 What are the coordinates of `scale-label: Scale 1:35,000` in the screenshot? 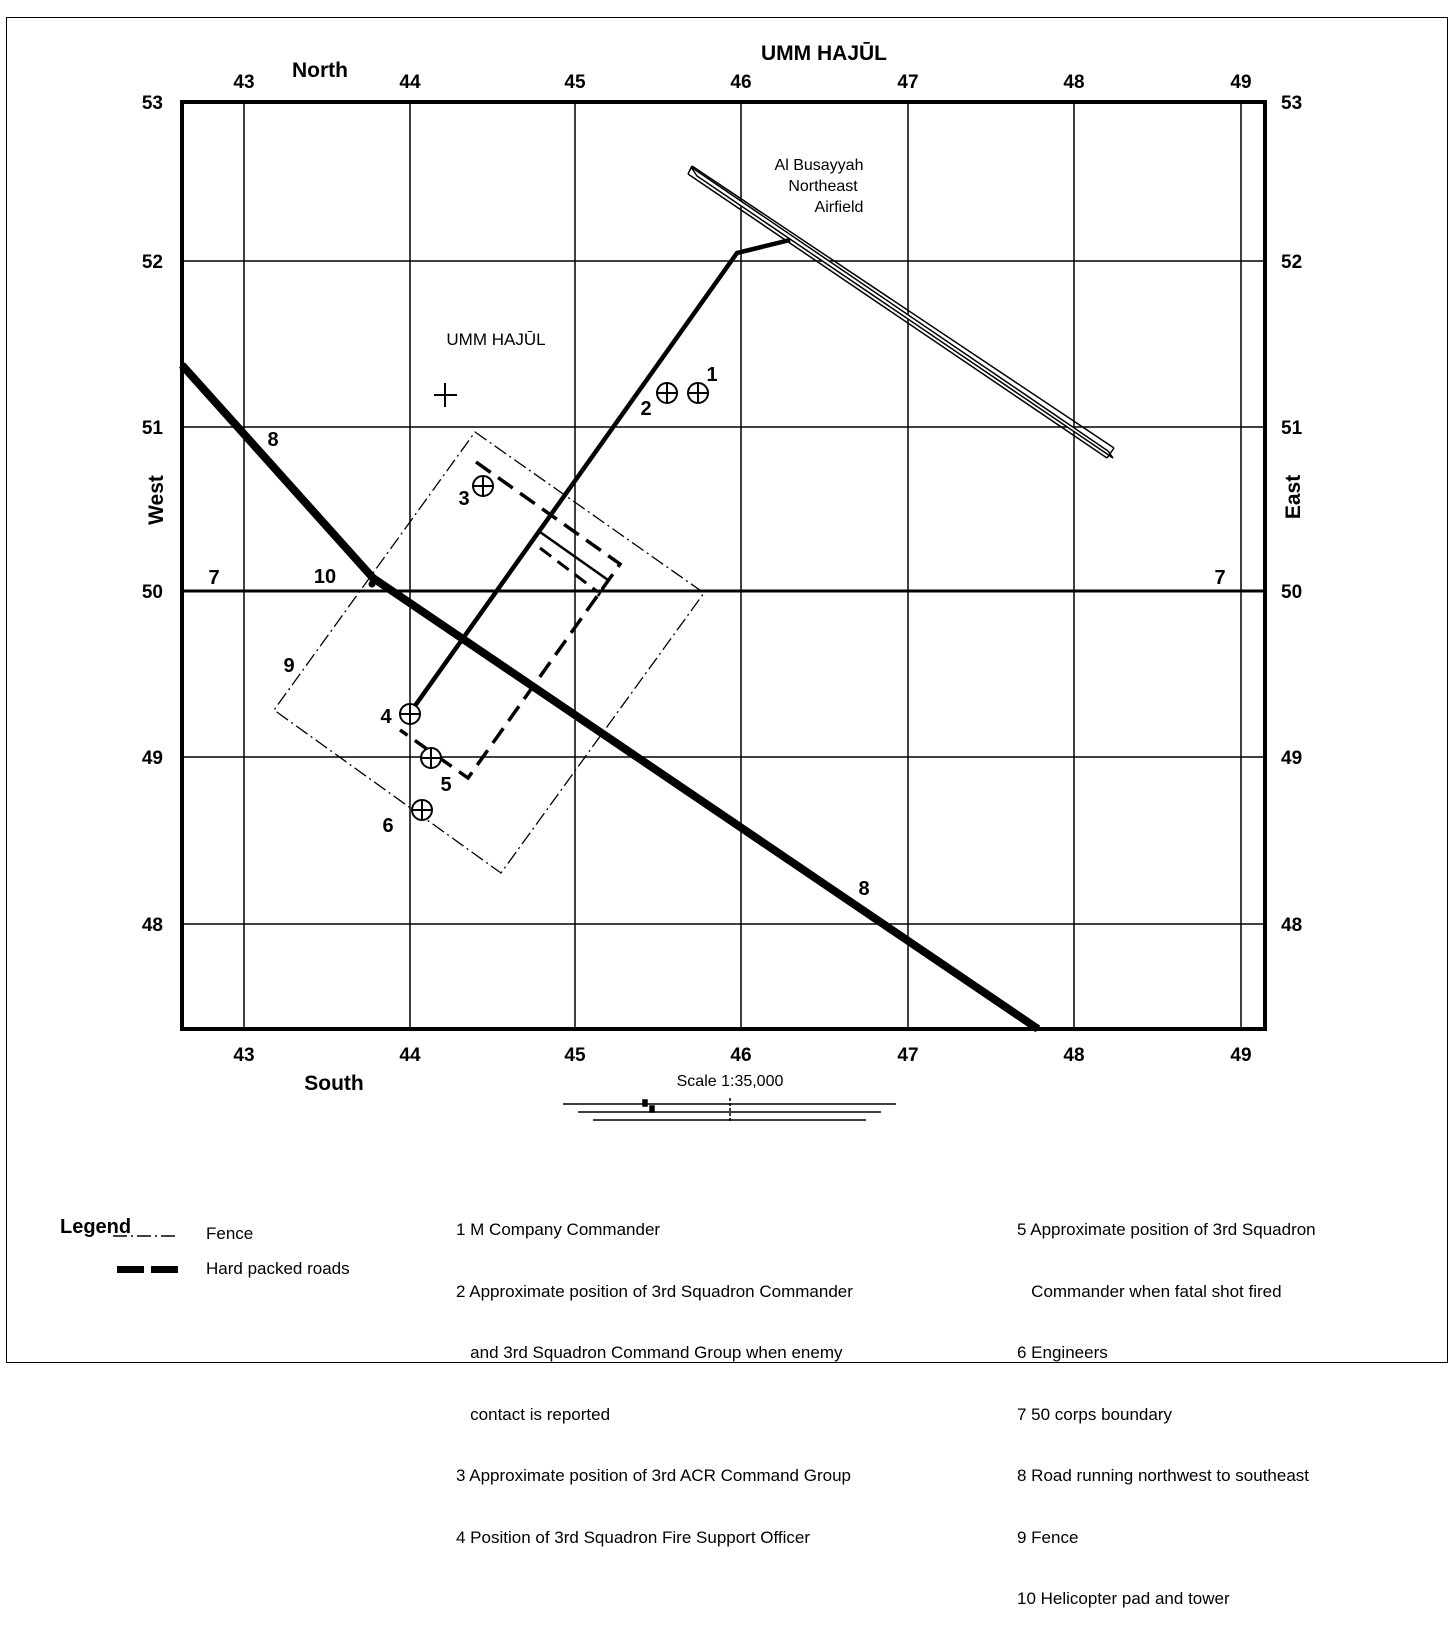 It's located at (730, 1081).